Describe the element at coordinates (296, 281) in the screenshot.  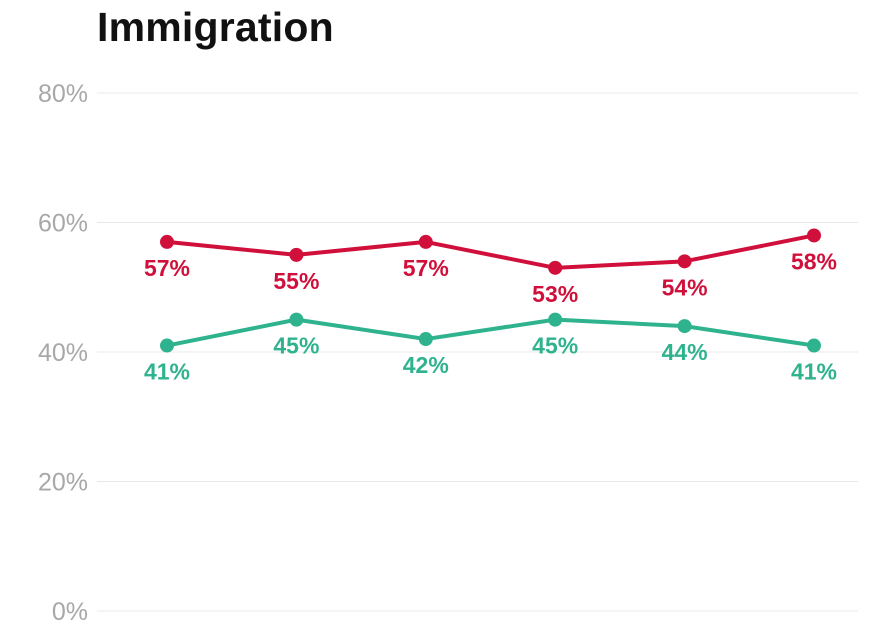
I see `data-label: 55%` at that location.